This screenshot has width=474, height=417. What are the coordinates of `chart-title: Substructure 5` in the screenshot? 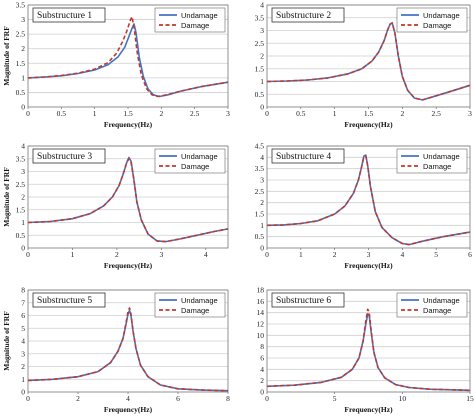 It's located at (64, 301).